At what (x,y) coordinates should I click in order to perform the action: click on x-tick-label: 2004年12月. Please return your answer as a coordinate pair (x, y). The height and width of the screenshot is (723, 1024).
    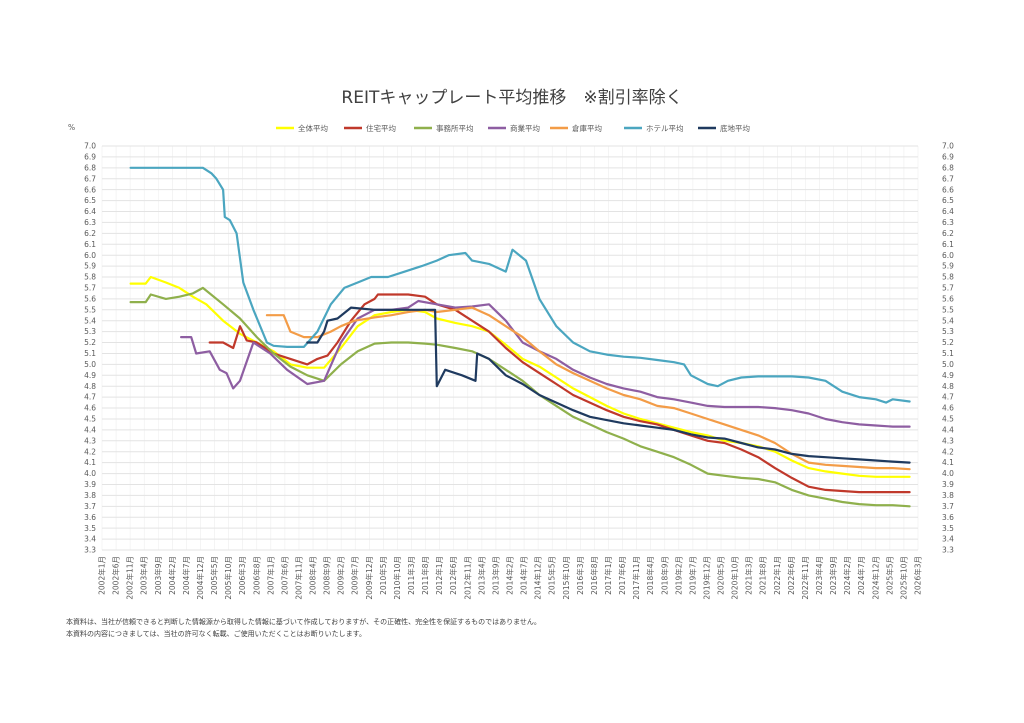
    Looking at the image, I should click on (200, 578).